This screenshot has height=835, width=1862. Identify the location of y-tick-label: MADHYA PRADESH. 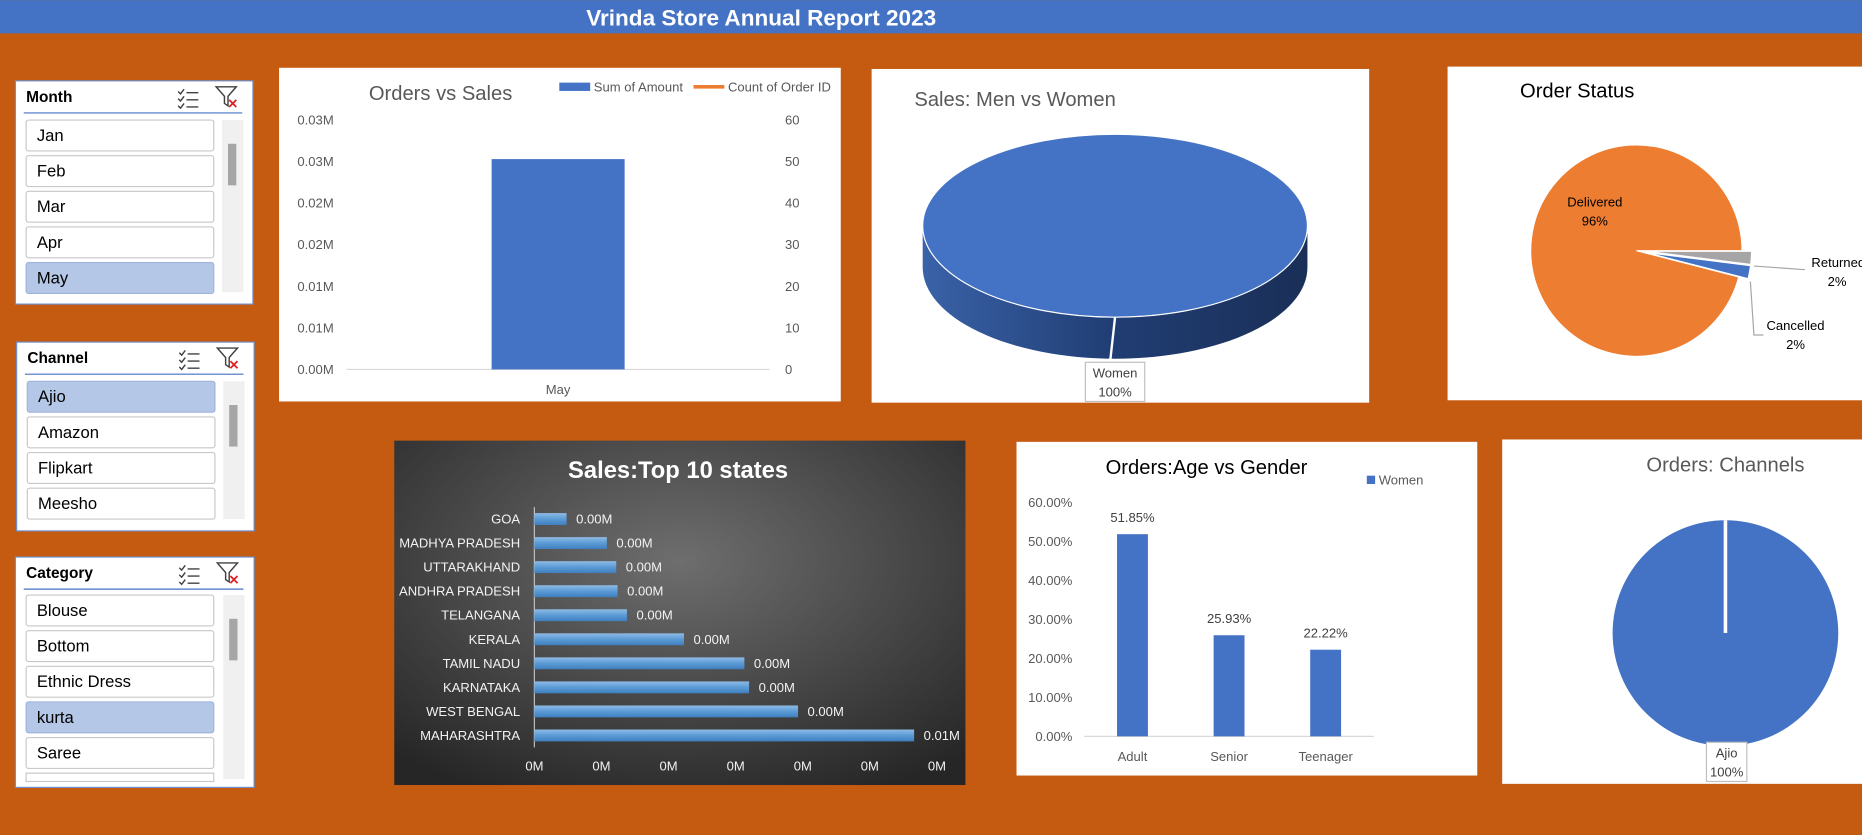
(459, 543).